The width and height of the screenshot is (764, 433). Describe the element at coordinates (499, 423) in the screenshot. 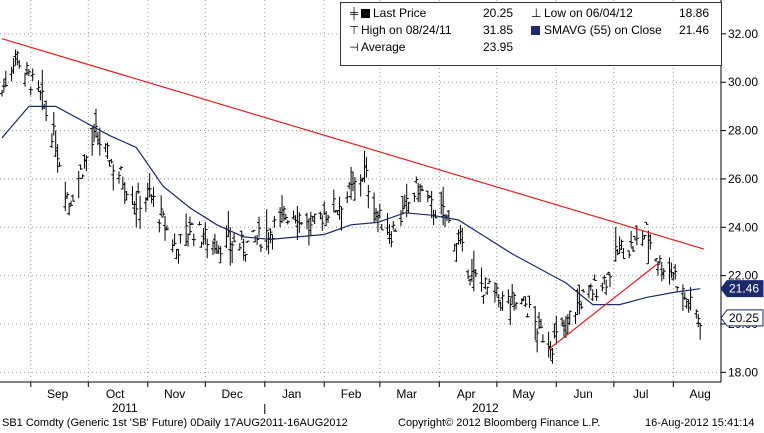

I see `footer-copyright: Copyright© 2012 Bloomberg Finance L.P.` at that location.